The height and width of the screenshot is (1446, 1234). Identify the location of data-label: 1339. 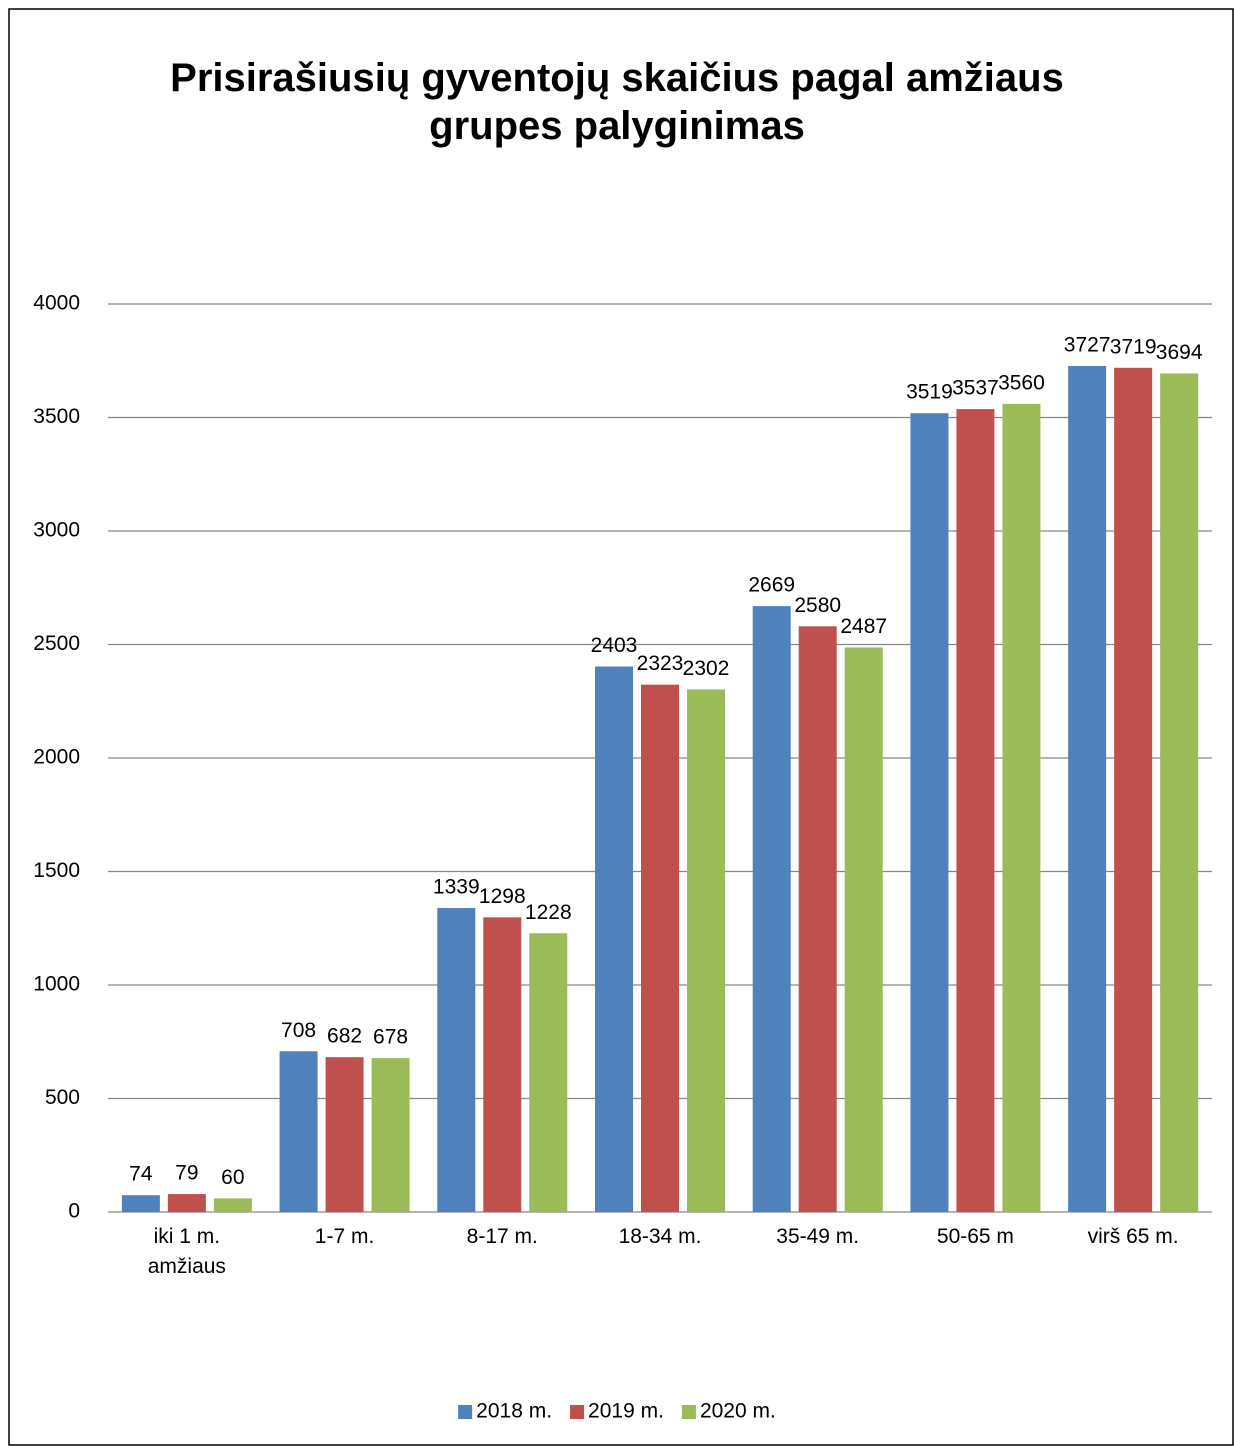
(456, 887).